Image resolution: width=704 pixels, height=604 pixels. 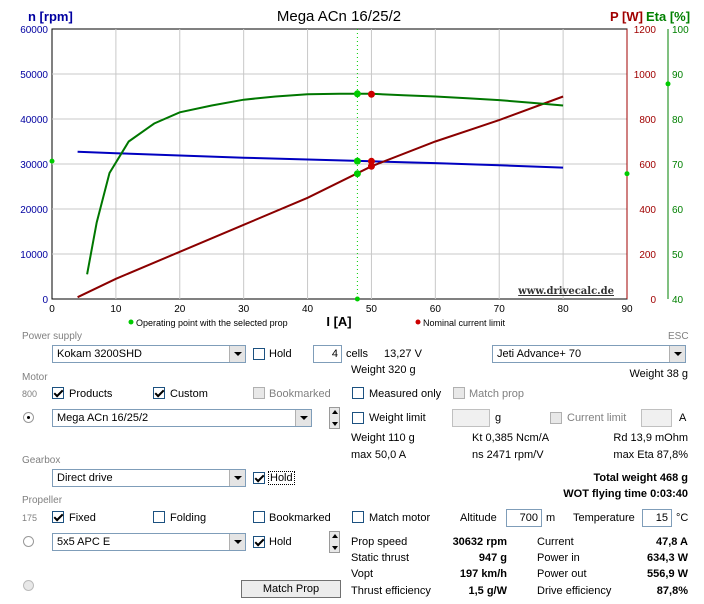 What do you see at coordinates (471, 418) in the screenshot?
I see `weight-limit-input` at bounding box center [471, 418].